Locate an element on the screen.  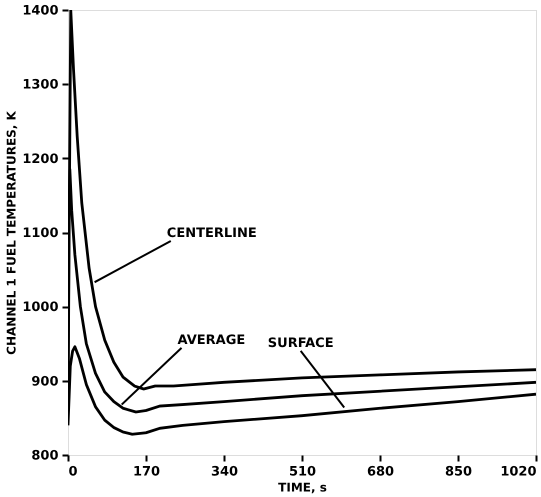
x-tick-label: 170 is located at coordinates (146, 472).